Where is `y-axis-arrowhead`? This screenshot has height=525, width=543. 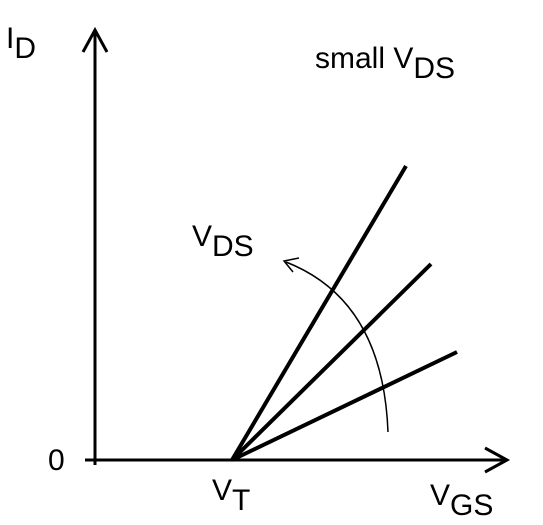
y-axis-arrowhead is located at coordinates (95, 39).